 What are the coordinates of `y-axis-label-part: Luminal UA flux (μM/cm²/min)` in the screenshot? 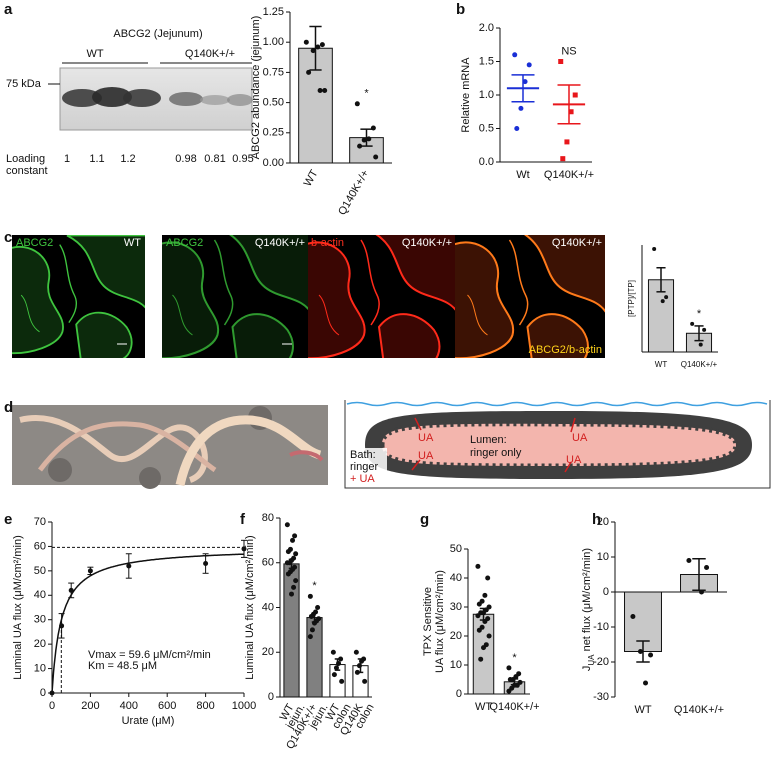 It's located at (250, 607).